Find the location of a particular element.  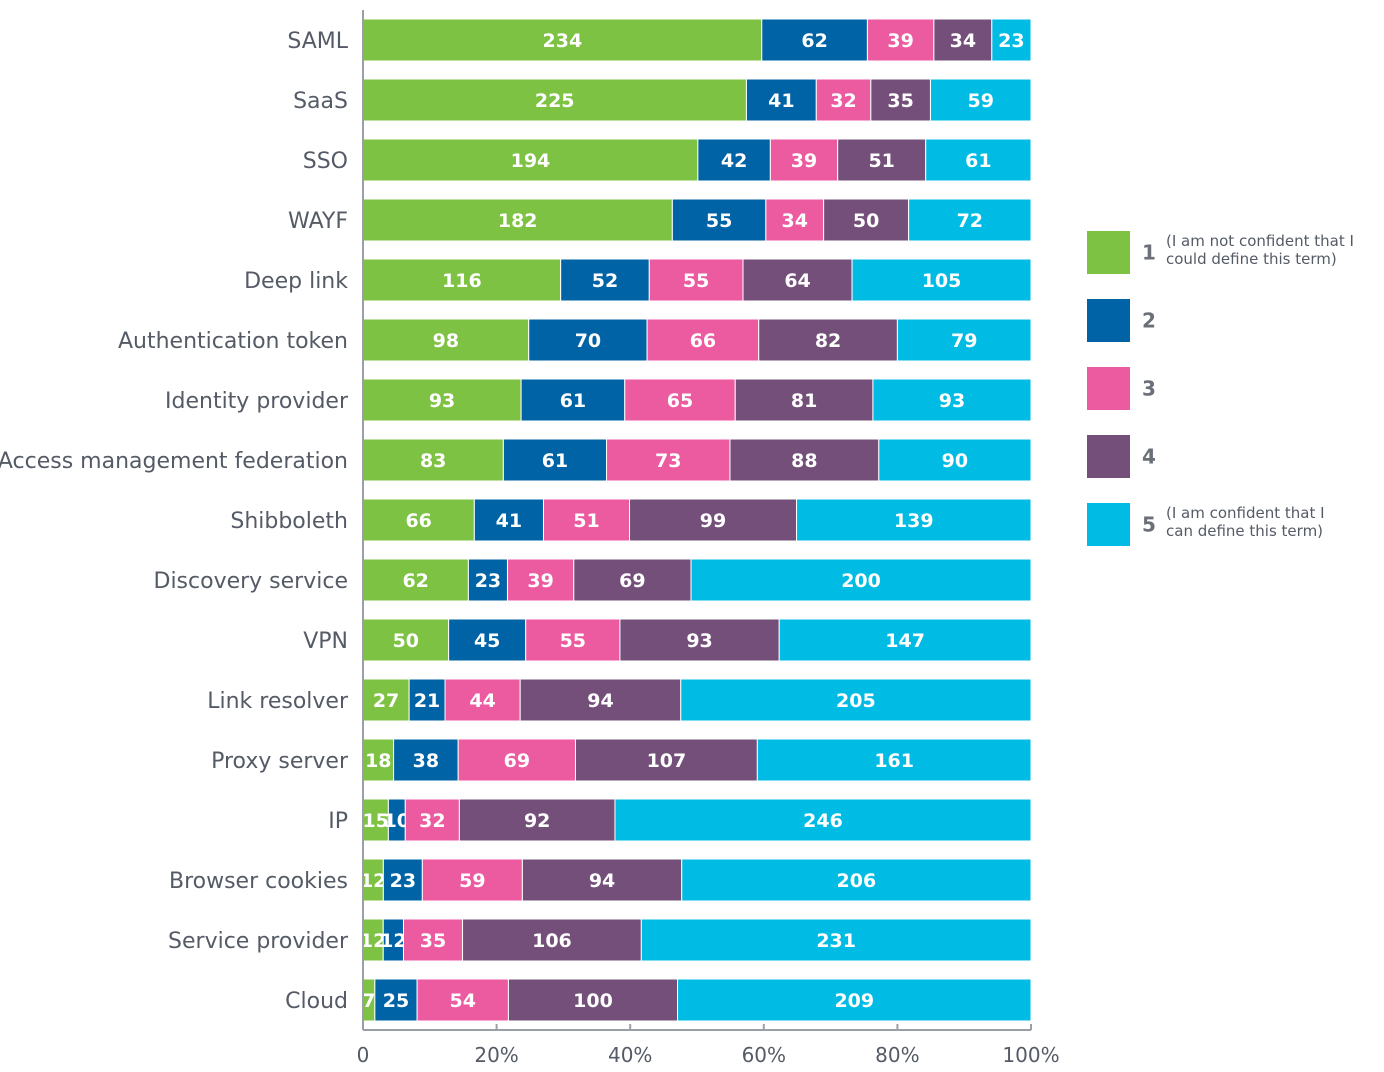

category-label: Link resolver is located at coordinates (278, 701).